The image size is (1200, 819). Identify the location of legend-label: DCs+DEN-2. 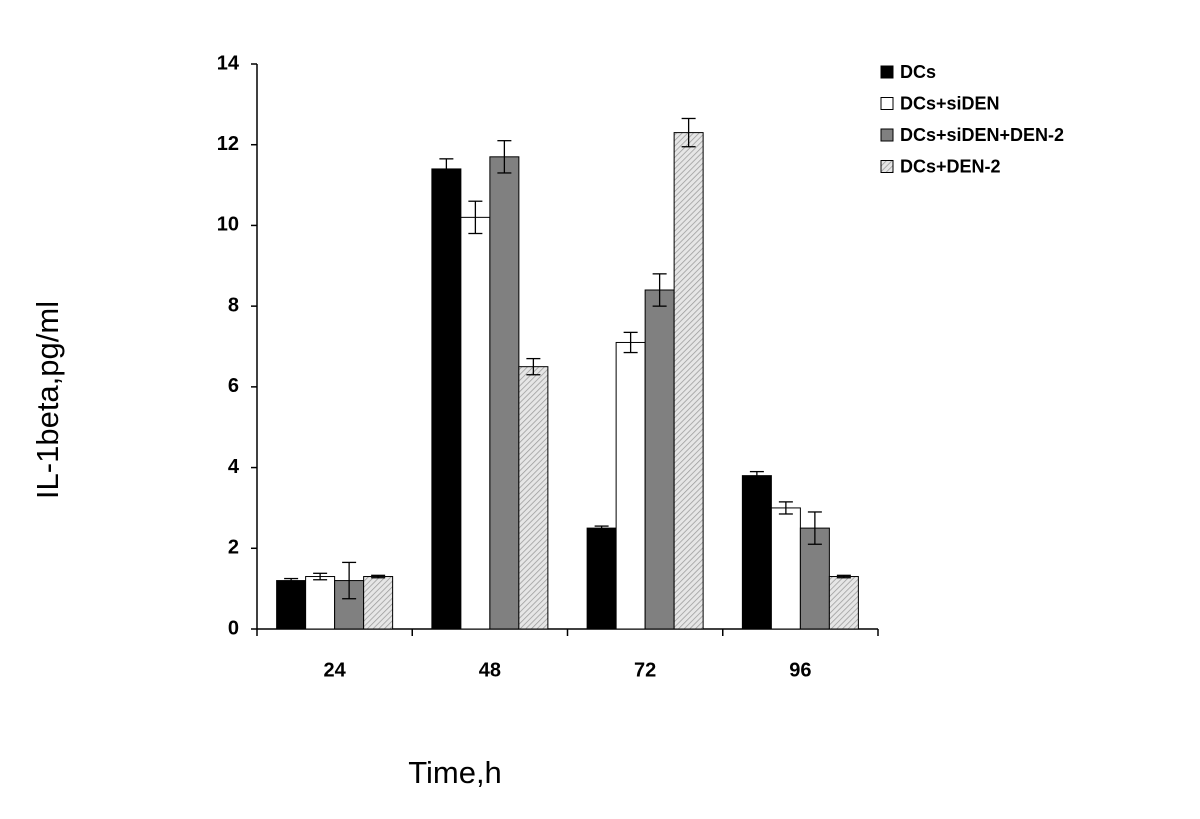
(950, 166).